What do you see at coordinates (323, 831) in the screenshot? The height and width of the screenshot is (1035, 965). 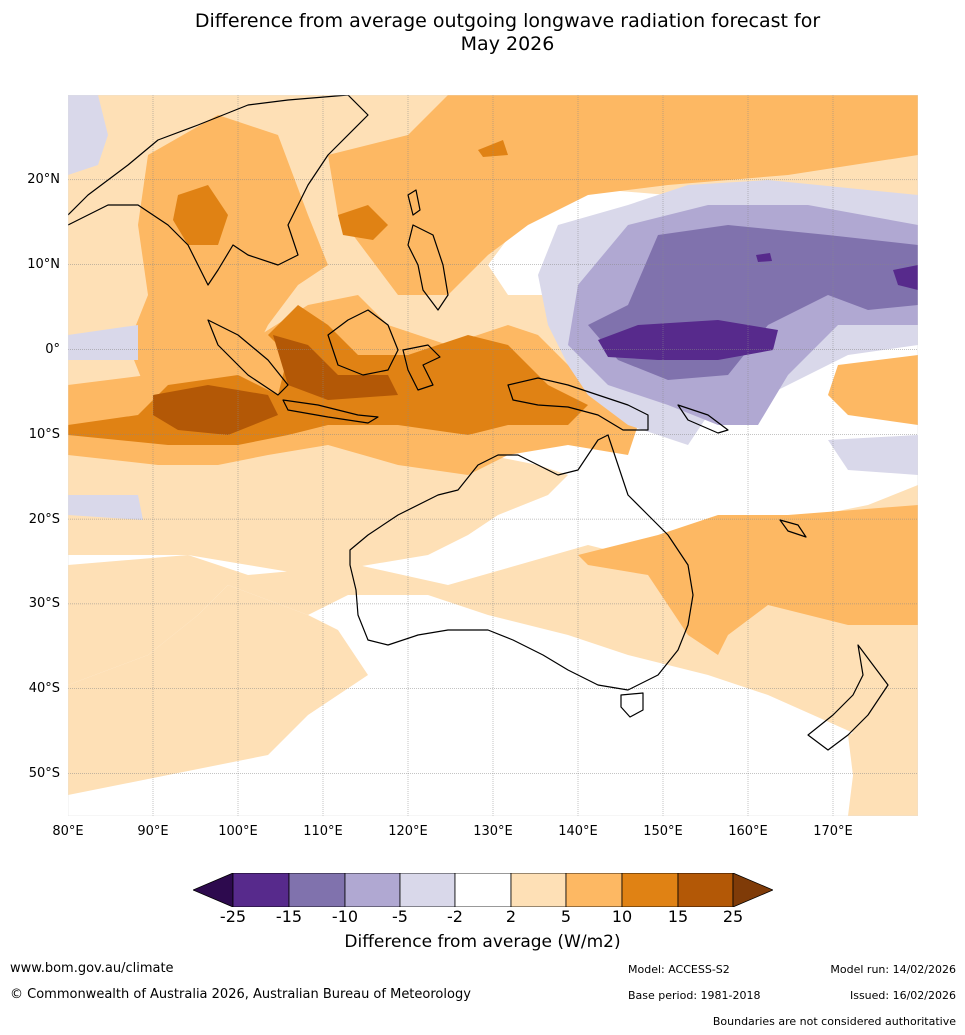 I see `lon-label-110e: 110°E` at bounding box center [323, 831].